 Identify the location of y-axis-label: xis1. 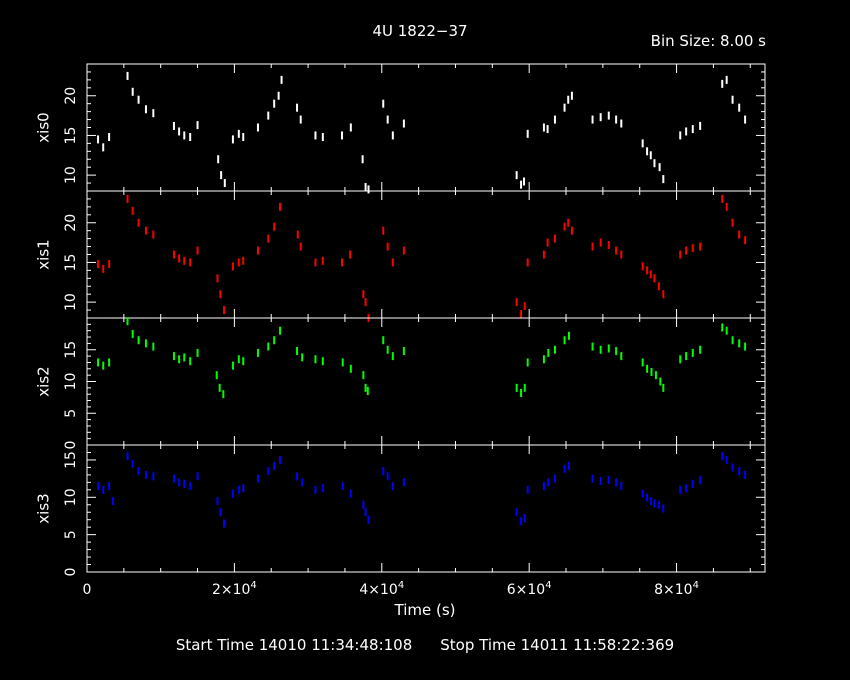
(44, 254).